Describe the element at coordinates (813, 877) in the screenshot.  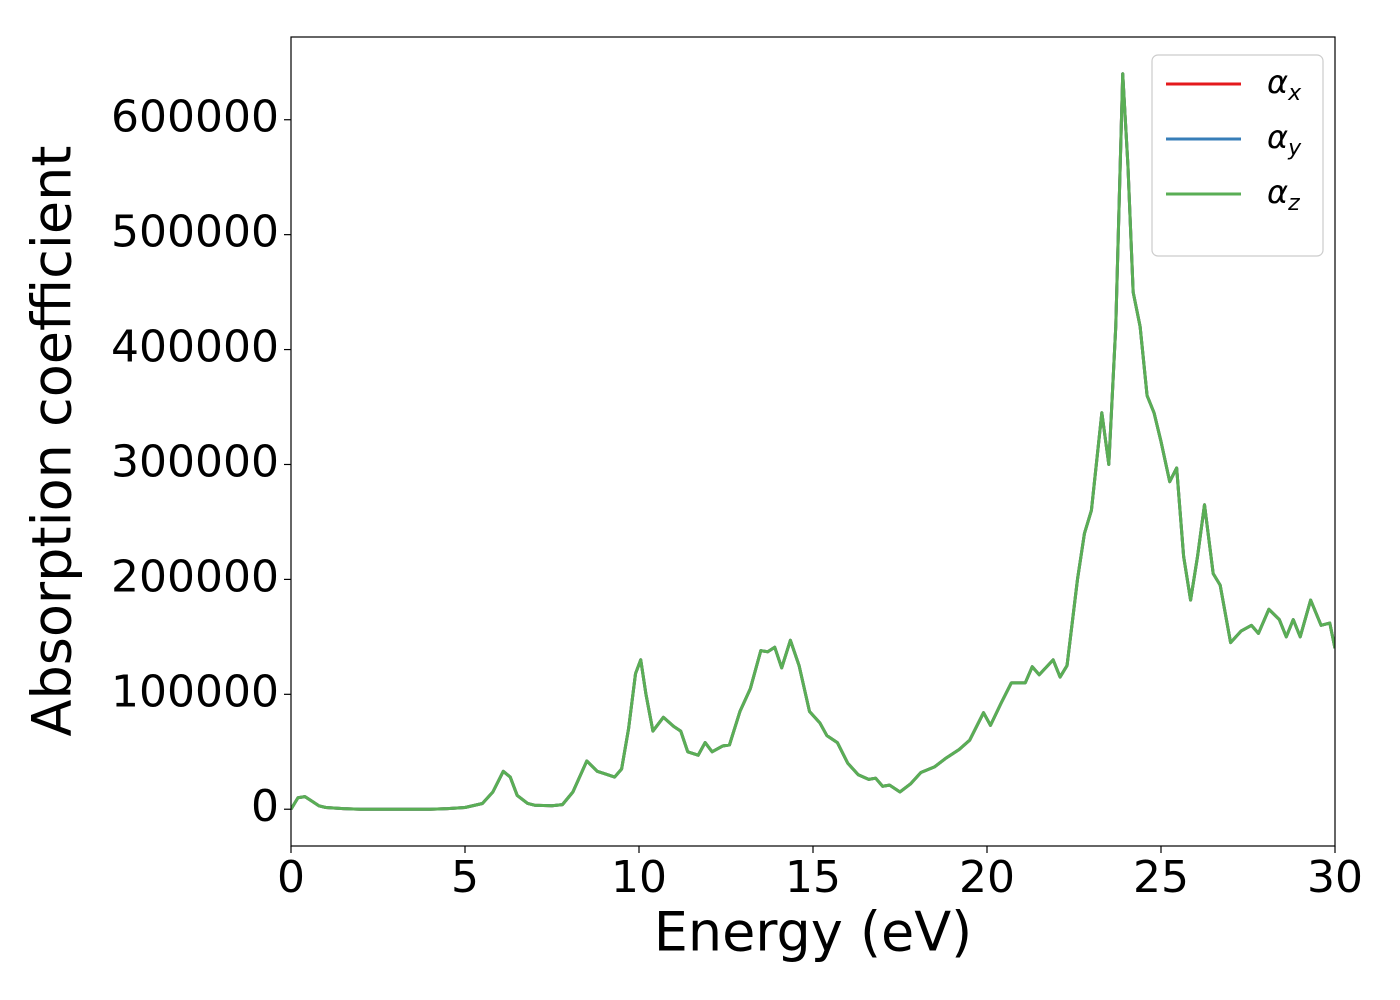
I see `x-tick-label: 15` at that location.